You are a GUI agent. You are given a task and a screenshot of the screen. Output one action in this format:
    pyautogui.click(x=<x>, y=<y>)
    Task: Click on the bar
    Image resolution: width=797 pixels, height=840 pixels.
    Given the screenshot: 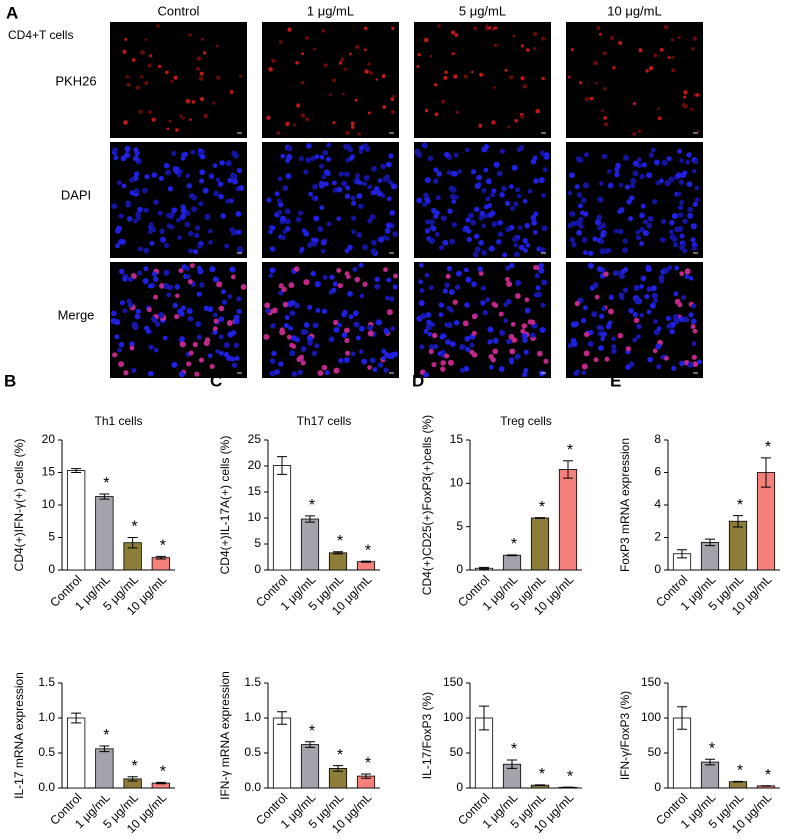 What is the action you would take?
    pyautogui.click(x=282, y=518)
    